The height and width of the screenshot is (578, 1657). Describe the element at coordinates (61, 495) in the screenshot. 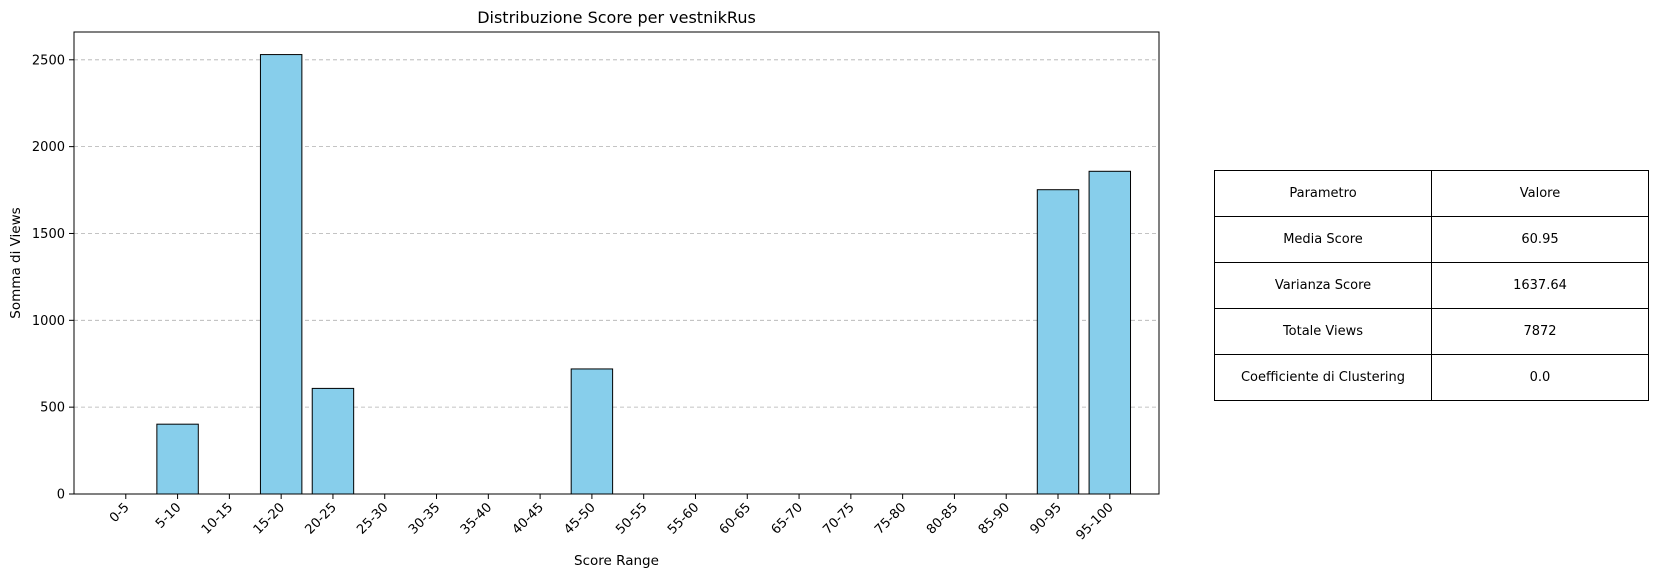

I see `y-tick-label: 0` at that location.